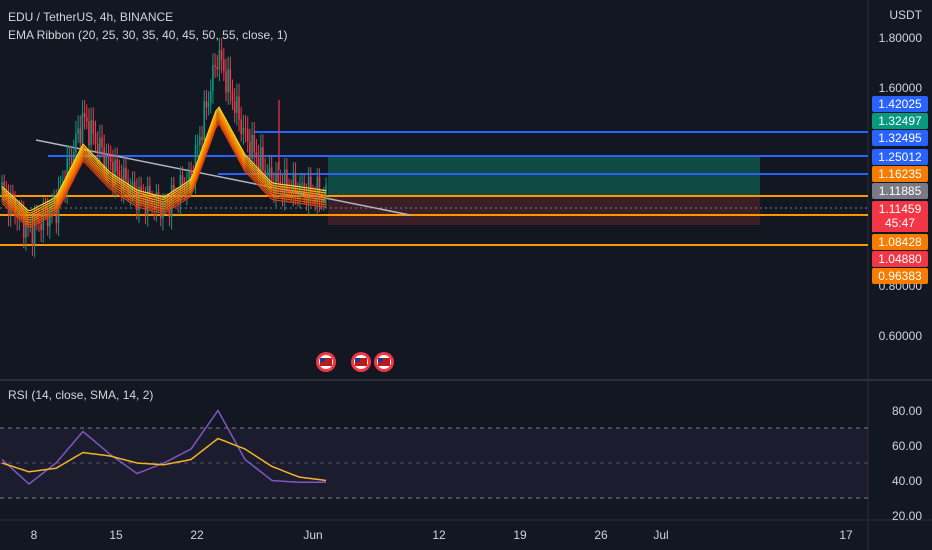 Image resolution: width=932 pixels, height=550 pixels. What do you see at coordinates (900, 38) in the screenshot?
I see `price-tick: 1.80000` at bounding box center [900, 38].